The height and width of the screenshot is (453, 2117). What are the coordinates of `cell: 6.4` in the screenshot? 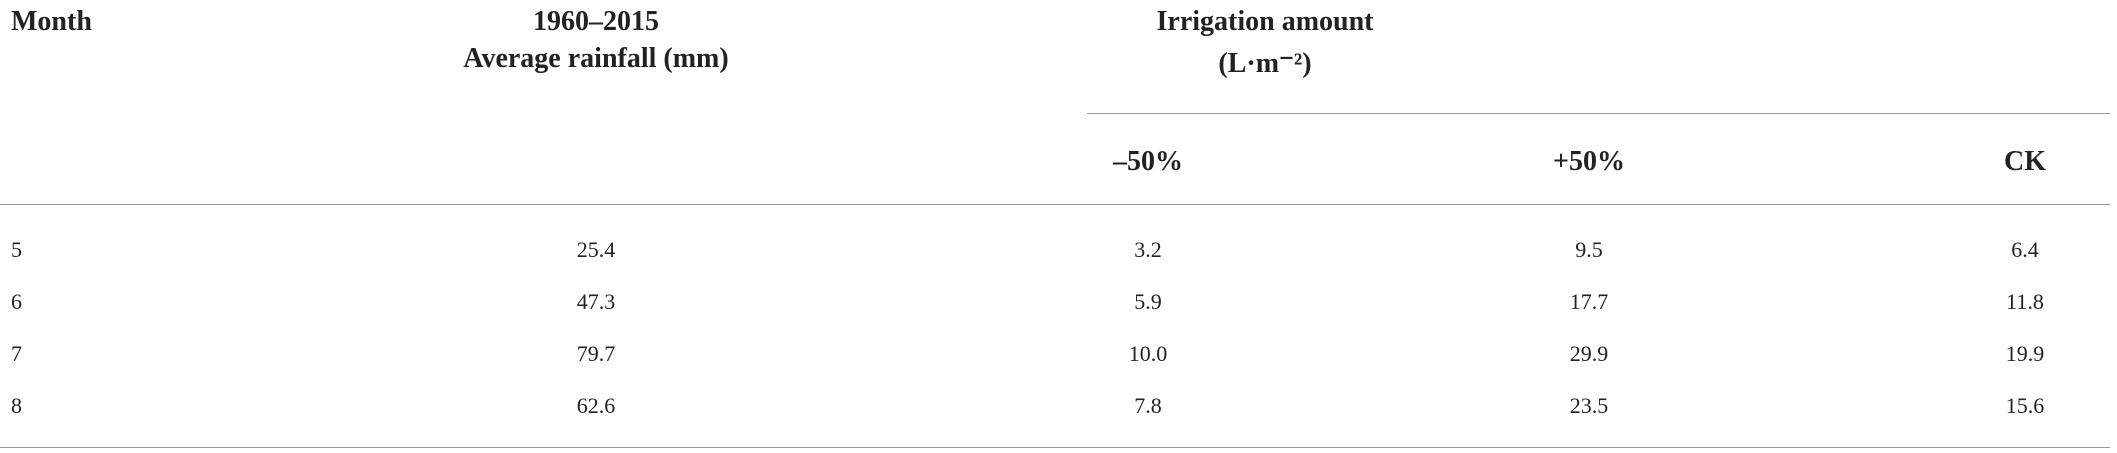 It's located at (2025, 249).